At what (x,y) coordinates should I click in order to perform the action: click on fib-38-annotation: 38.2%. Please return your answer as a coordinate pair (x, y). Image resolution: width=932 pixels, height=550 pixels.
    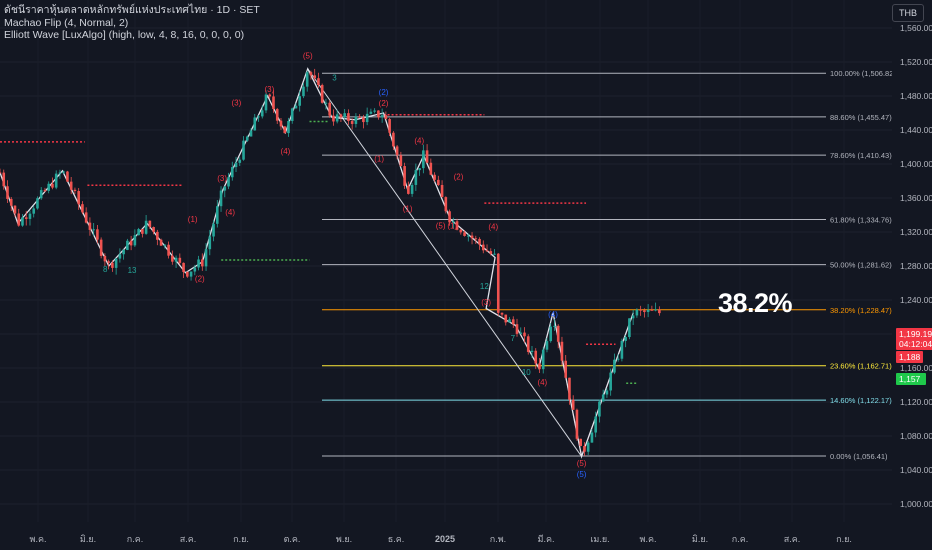
    Looking at the image, I should click on (755, 303).